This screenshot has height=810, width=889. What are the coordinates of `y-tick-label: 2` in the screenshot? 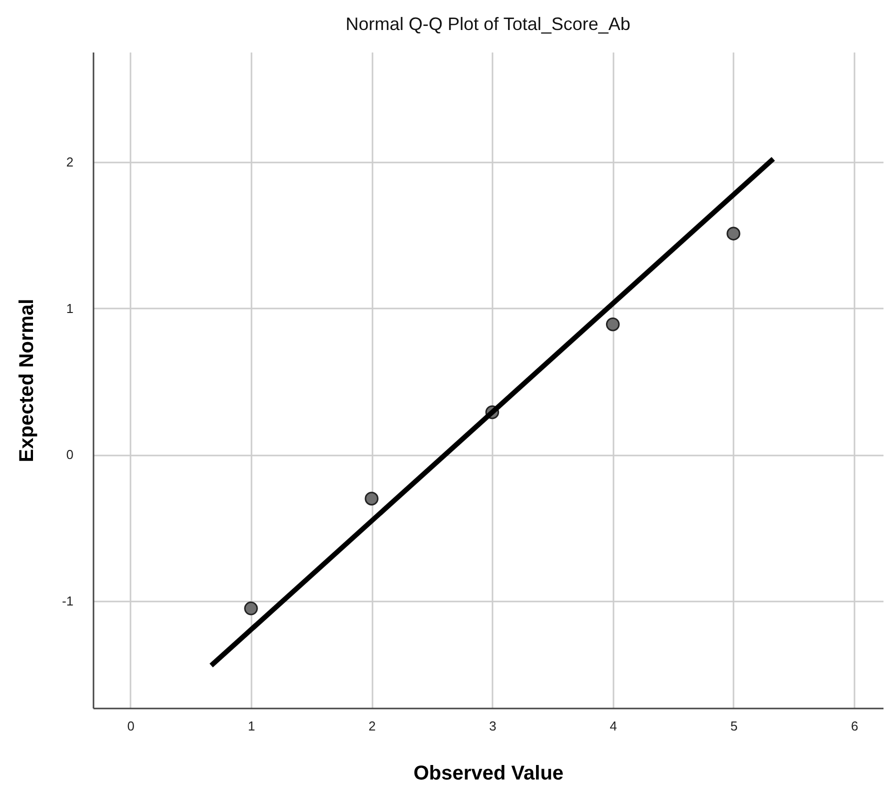 It's located at (70, 162).